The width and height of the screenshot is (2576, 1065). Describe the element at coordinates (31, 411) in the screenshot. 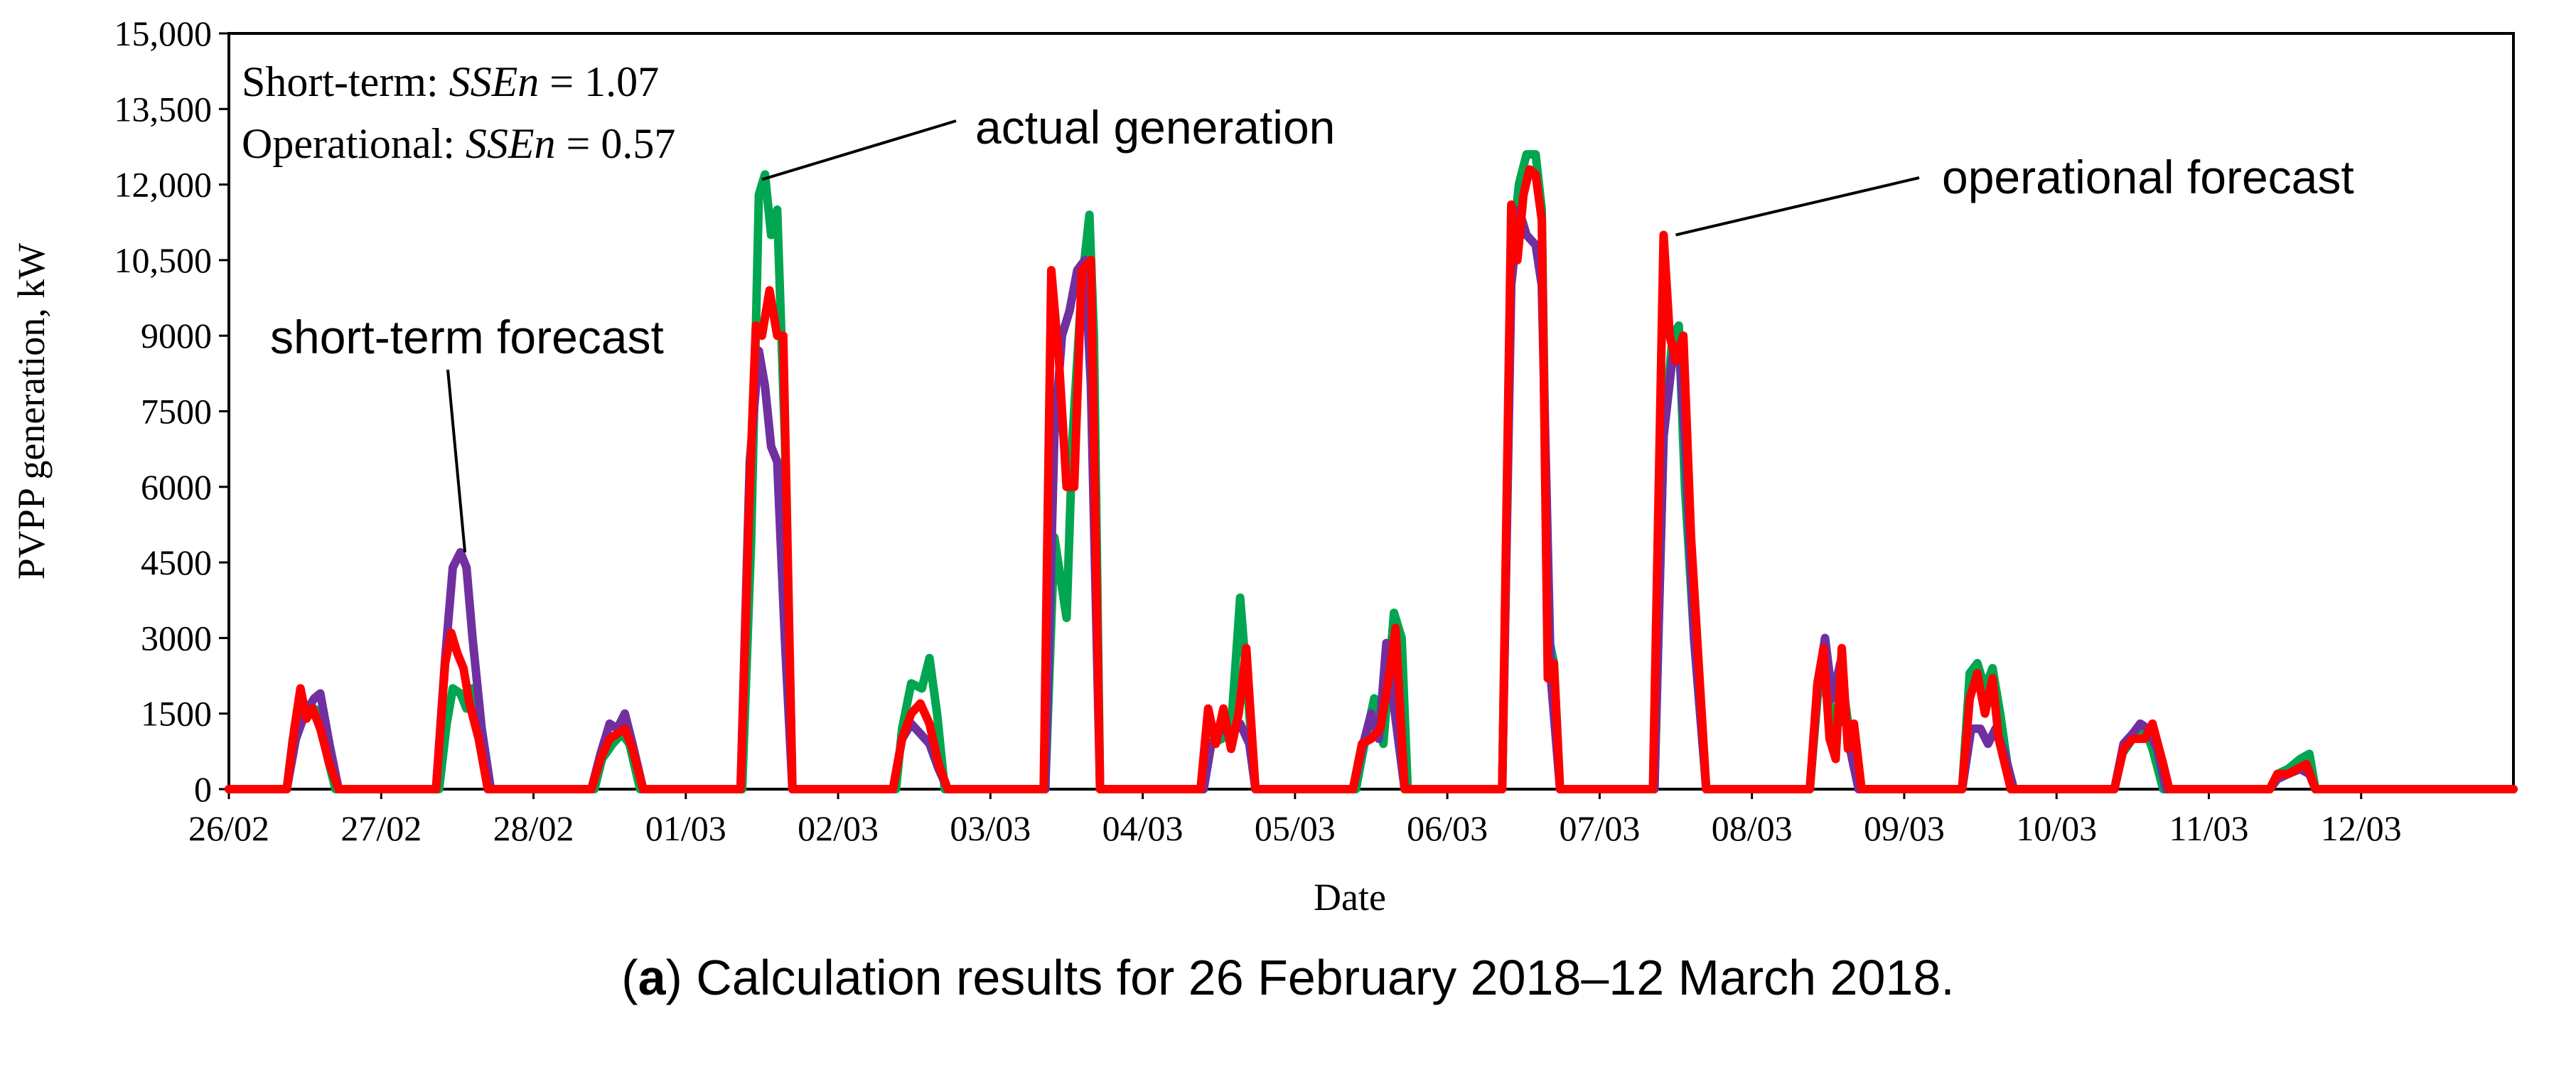

I see `y-axis-title: PVPP generation, kW` at that location.